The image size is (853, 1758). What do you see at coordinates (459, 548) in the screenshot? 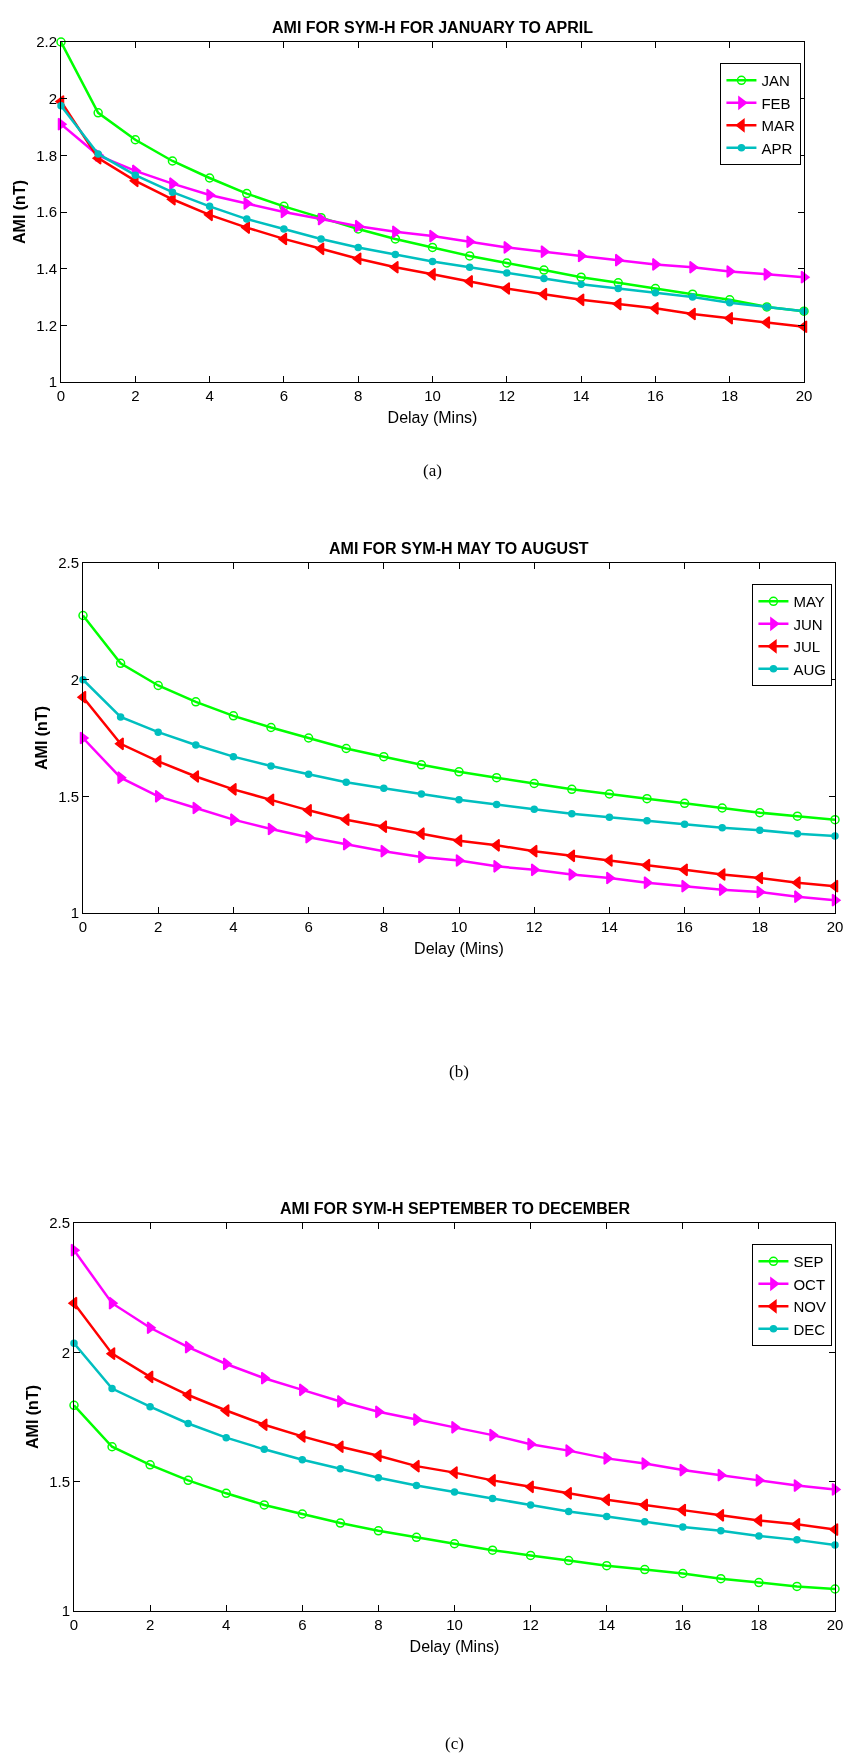
I see `chart-title: AMI FOR SYM-H MAY TO AUGUST` at bounding box center [459, 548].